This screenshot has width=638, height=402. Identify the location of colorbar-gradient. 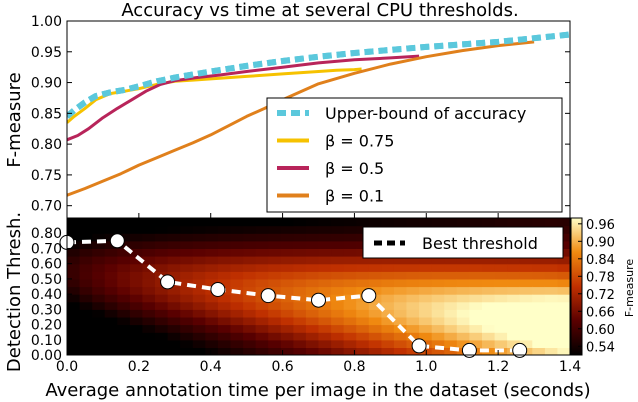
(576, 286).